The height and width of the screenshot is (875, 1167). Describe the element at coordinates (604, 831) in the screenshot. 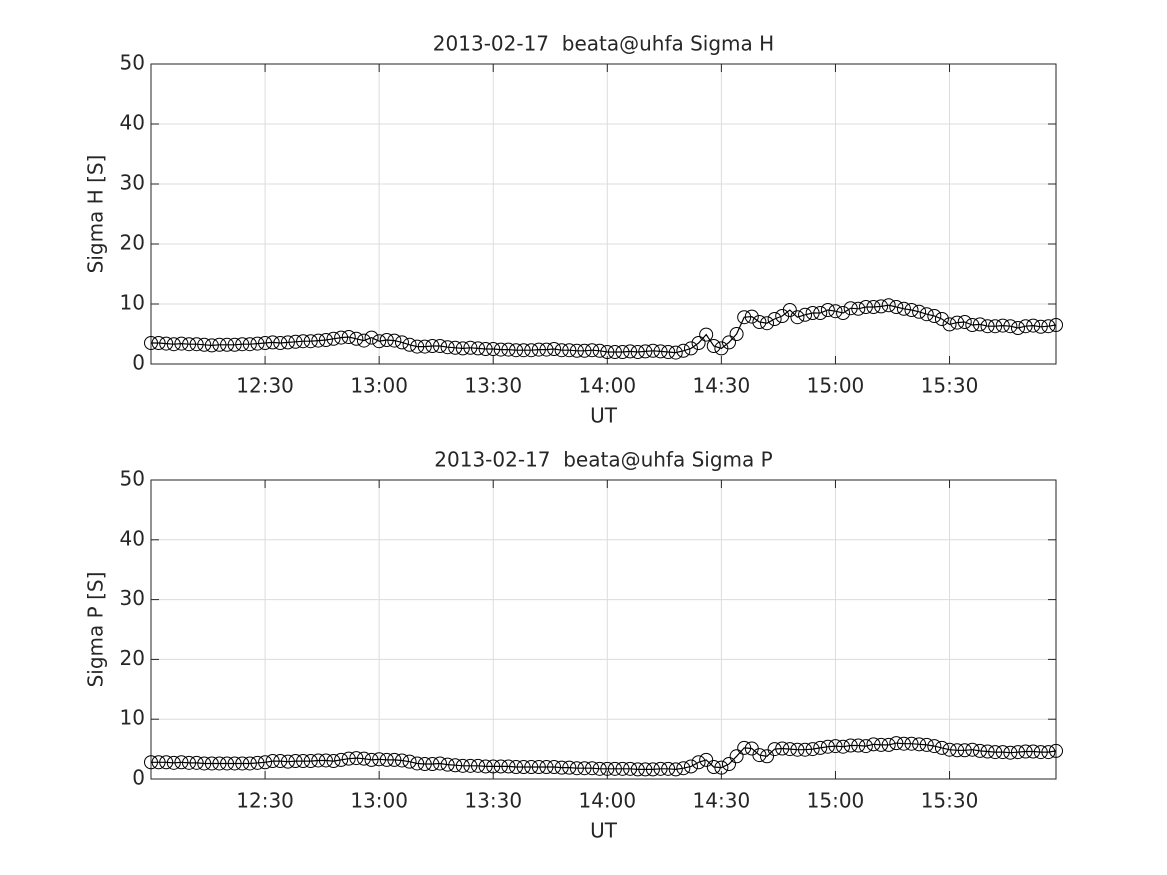

I see `x-axis-label: UT` at that location.